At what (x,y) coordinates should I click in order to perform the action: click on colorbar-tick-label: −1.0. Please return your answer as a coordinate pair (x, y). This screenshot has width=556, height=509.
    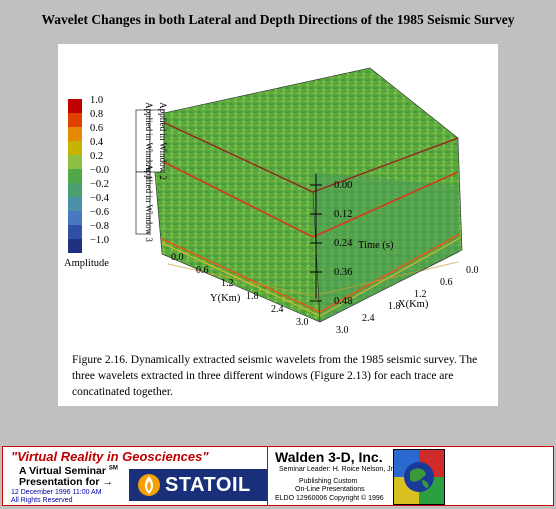
    Looking at the image, I should click on (99, 240).